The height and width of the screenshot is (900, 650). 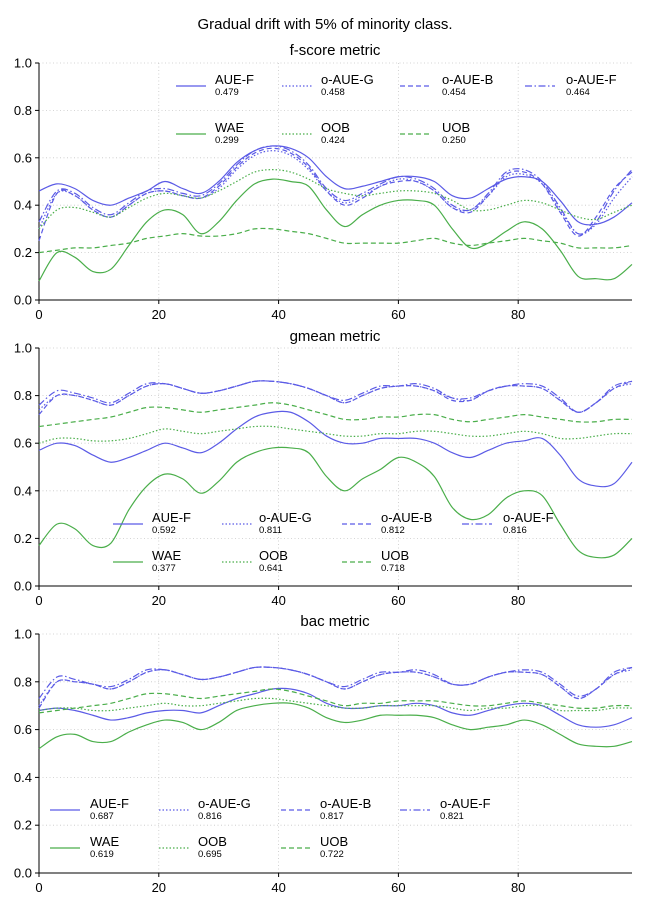 What do you see at coordinates (508, 523) in the screenshot?
I see `legend-item: o-AUE-F0.816` at bounding box center [508, 523].